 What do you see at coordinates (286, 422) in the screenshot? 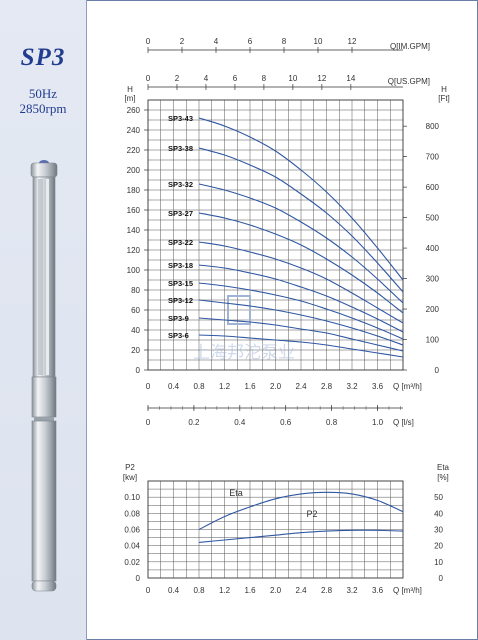
I see `x2-tick-label: 0.6` at bounding box center [286, 422].